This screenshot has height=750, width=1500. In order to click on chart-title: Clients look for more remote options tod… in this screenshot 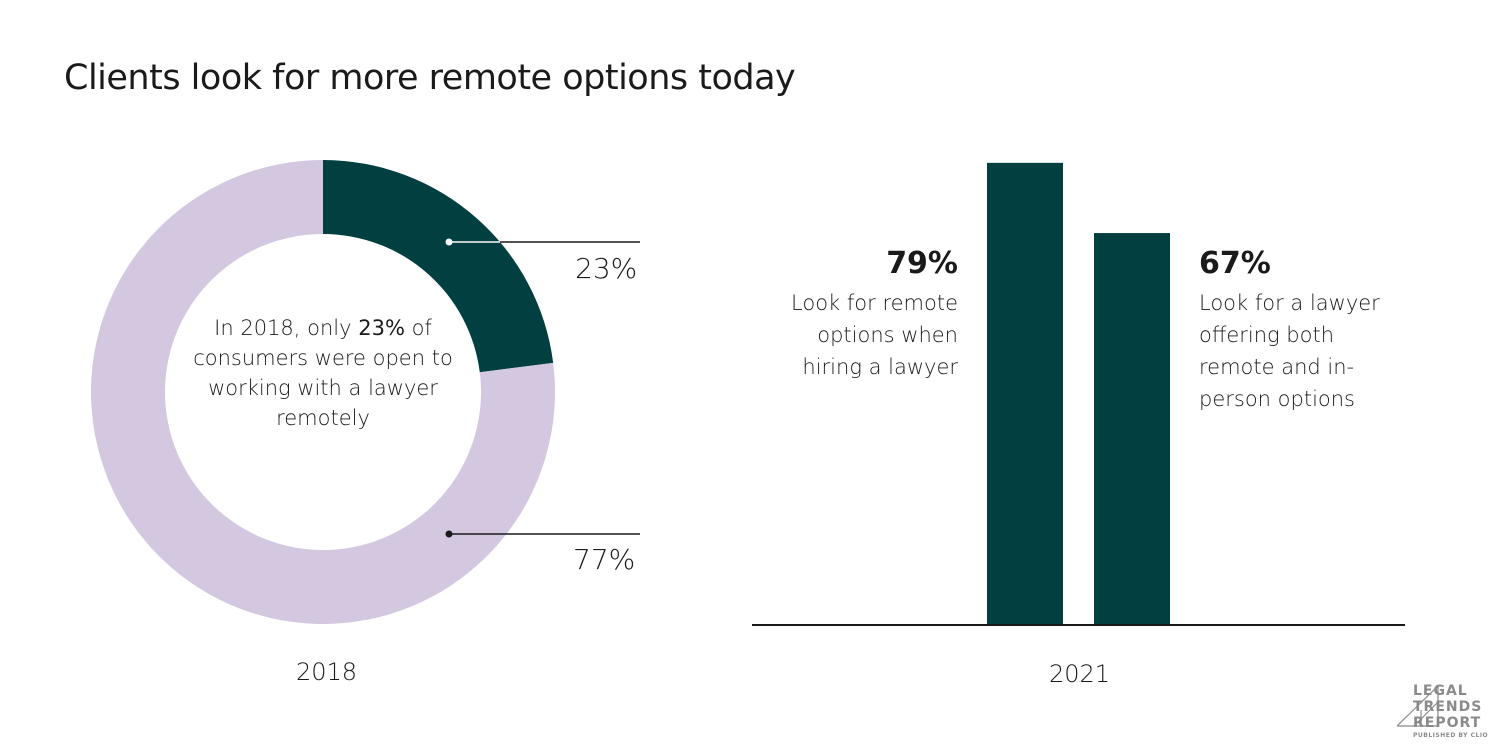, I will do `click(430, 78)`.